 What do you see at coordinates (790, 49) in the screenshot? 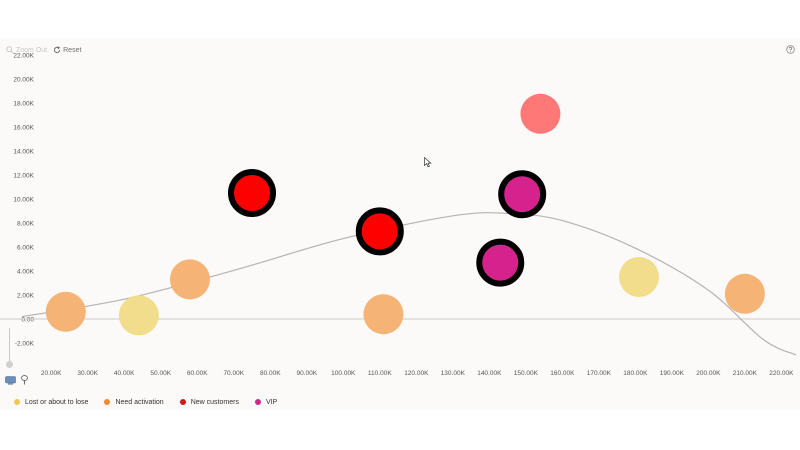
I see `help-icon` at bounding box center [790, 49].